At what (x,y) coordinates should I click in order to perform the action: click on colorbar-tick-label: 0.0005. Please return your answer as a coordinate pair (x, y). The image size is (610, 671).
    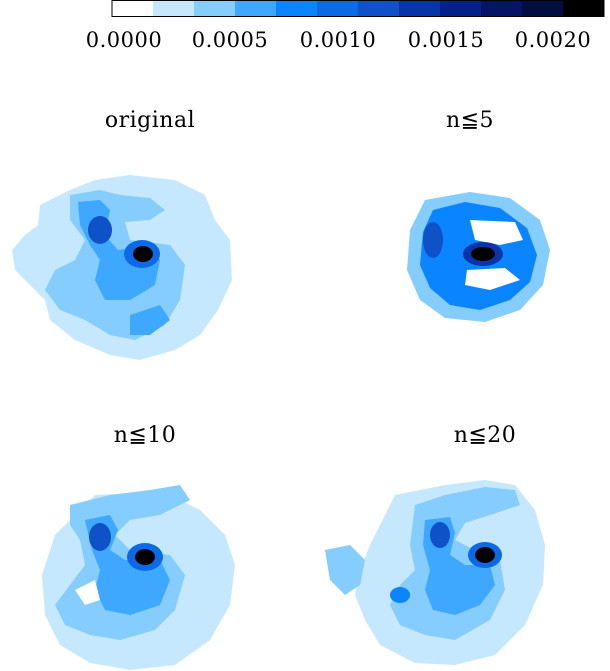
    Looking at the image, I should click on (230, 40).